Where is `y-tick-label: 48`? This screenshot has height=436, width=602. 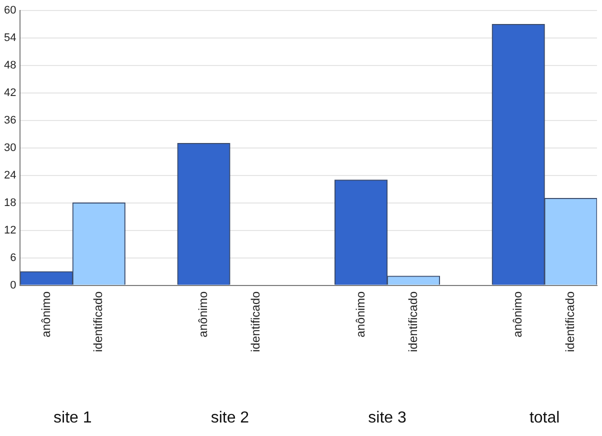
y-tick-label: 48 is located at coordinates (10, 66).